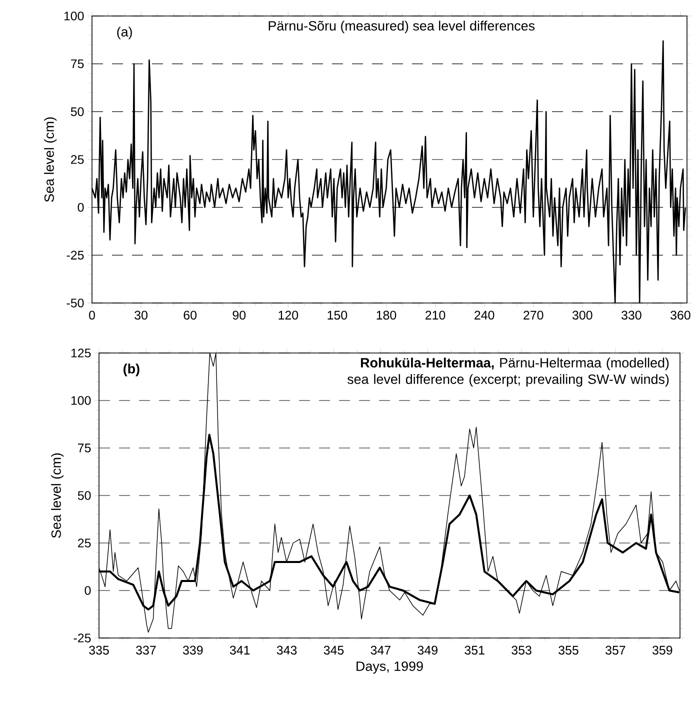 Image resolution: width=694 pixels, height=704 pixels. I want to click on x-tick-label: 357, so click(616, 650).